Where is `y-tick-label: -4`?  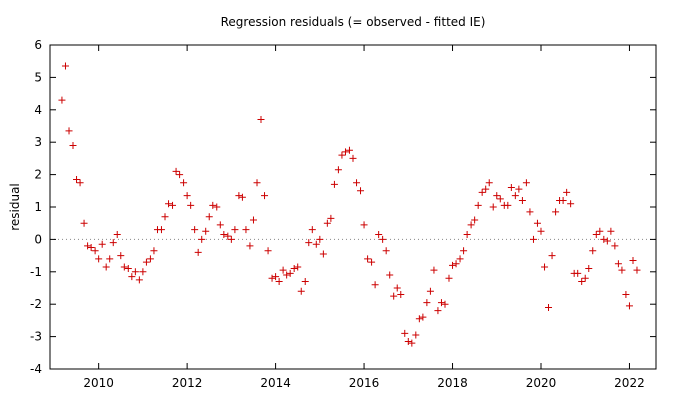
y-tick-label: -4 is located at coordinates (36, 369).